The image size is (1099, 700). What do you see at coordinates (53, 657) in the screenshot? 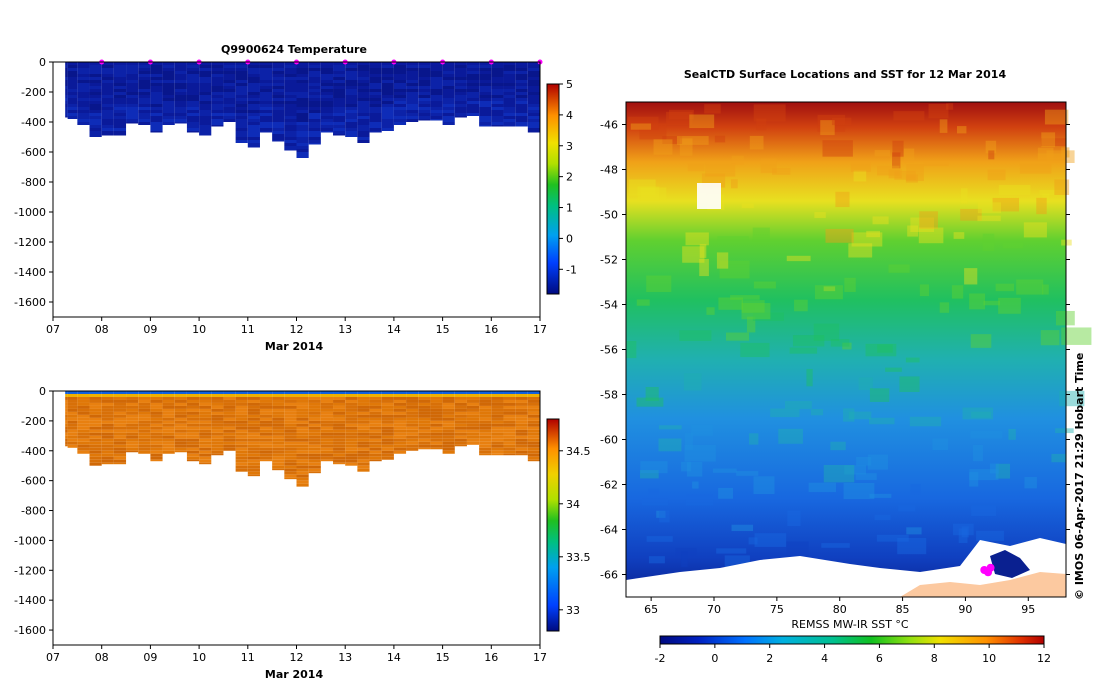
I see `x-tick-label: 07` at bounding box center [53, 657].